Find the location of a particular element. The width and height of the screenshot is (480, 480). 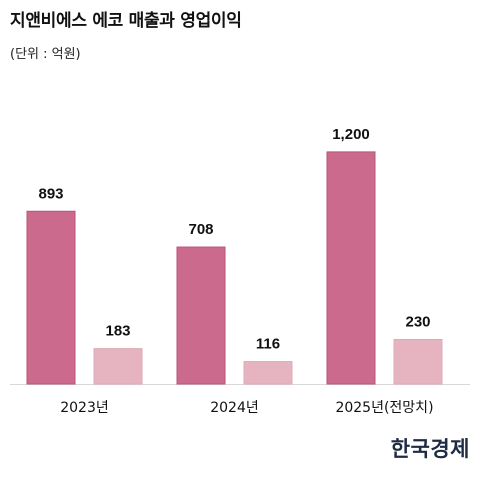

data-label: 893 is located at coordinates (50, 193).